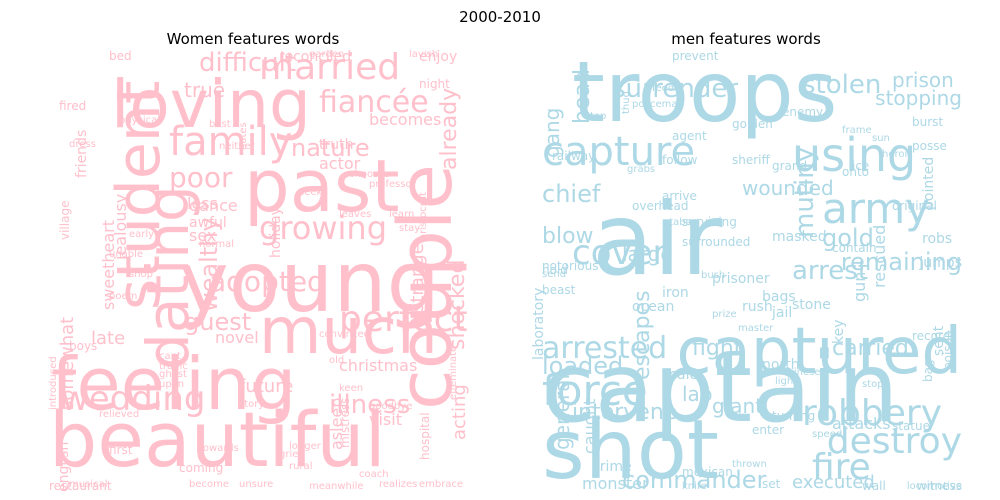  I want to click on women-word: novel, so click(237, 337).